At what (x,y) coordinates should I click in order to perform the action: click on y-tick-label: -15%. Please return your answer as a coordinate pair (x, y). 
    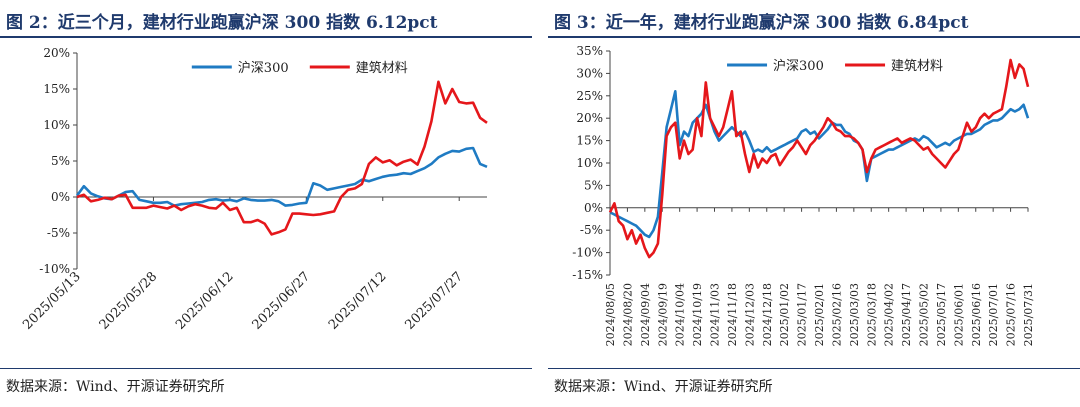
    Looking at the image, I should click on (587, 275).